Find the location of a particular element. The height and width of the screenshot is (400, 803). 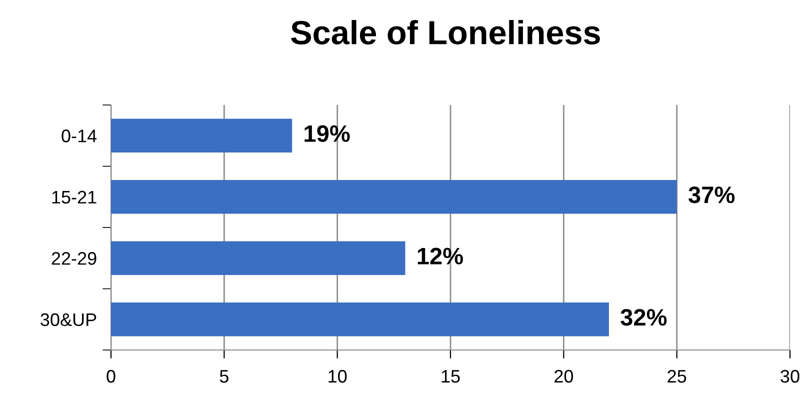

x-tick-label: 20 is located at coordinates (564, 376).